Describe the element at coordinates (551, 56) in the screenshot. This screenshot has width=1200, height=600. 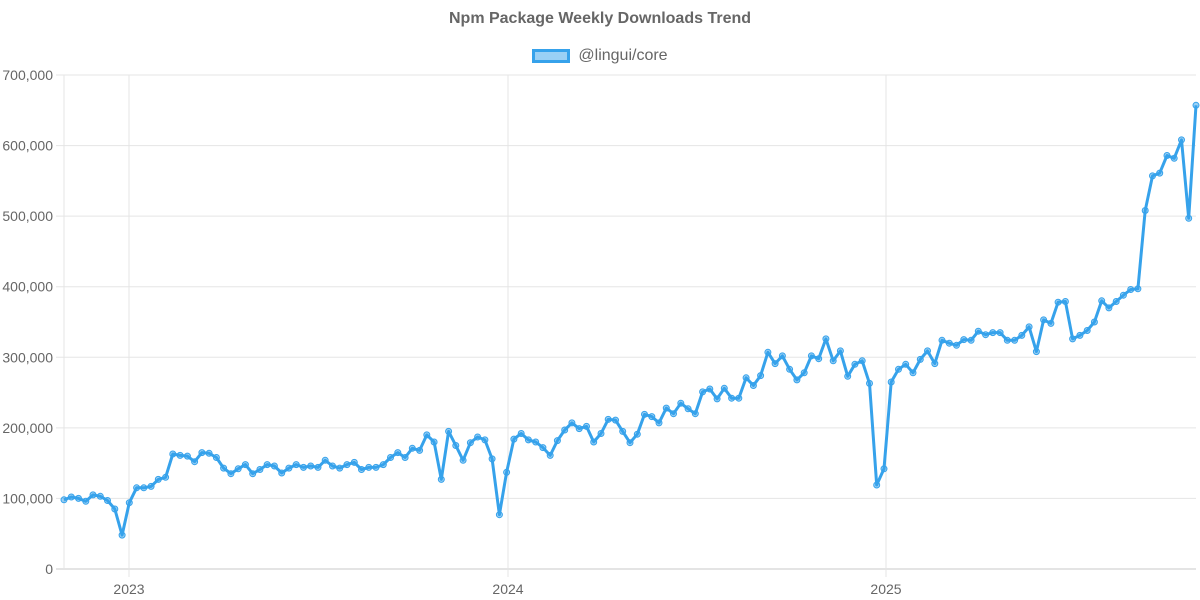
I see `legend-swatch-icon` at that location.